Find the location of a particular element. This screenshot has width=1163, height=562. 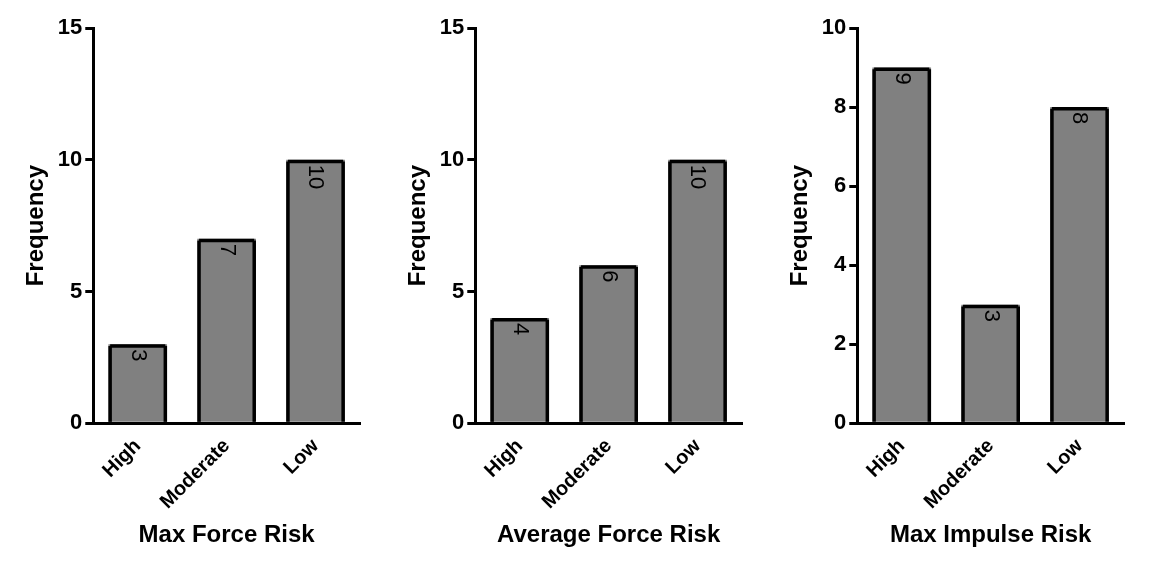

x-axis-title: Max Impulse Risk is located at coordinates (990, 534).